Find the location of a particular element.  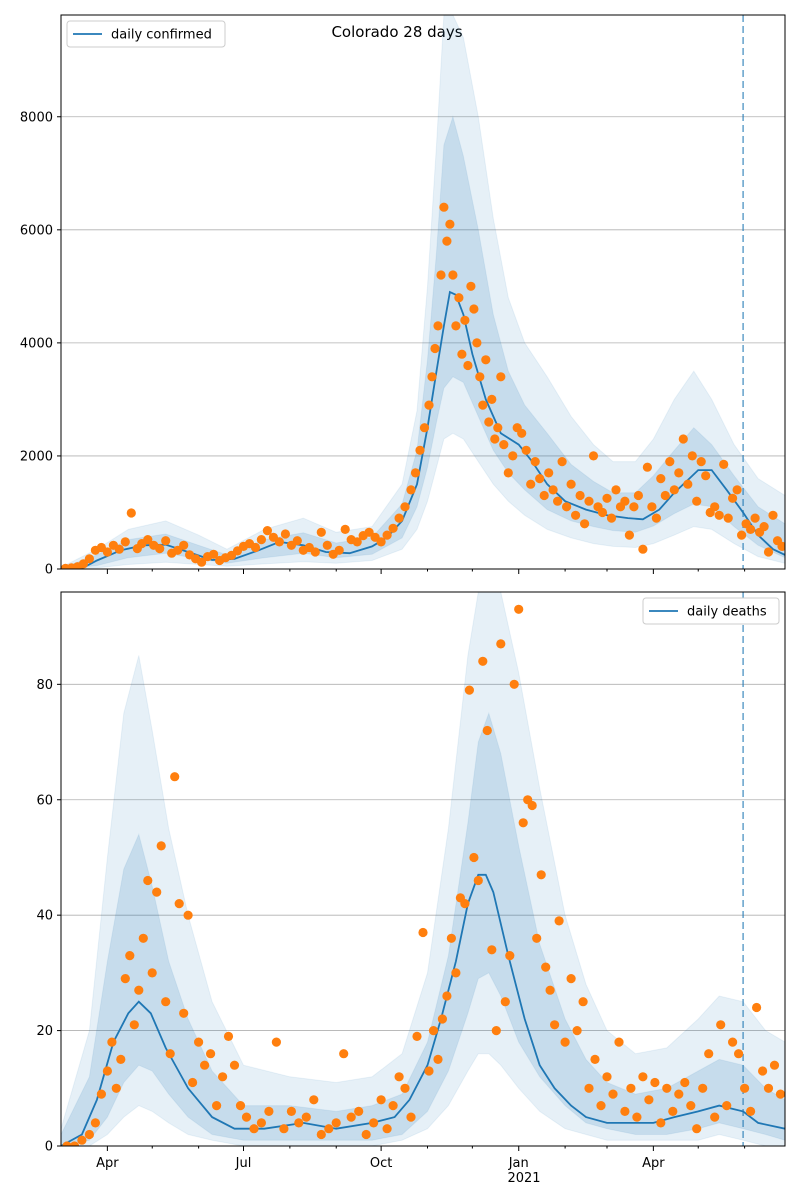

x-tick-label: Oct is located at coordinates (381, 1163).